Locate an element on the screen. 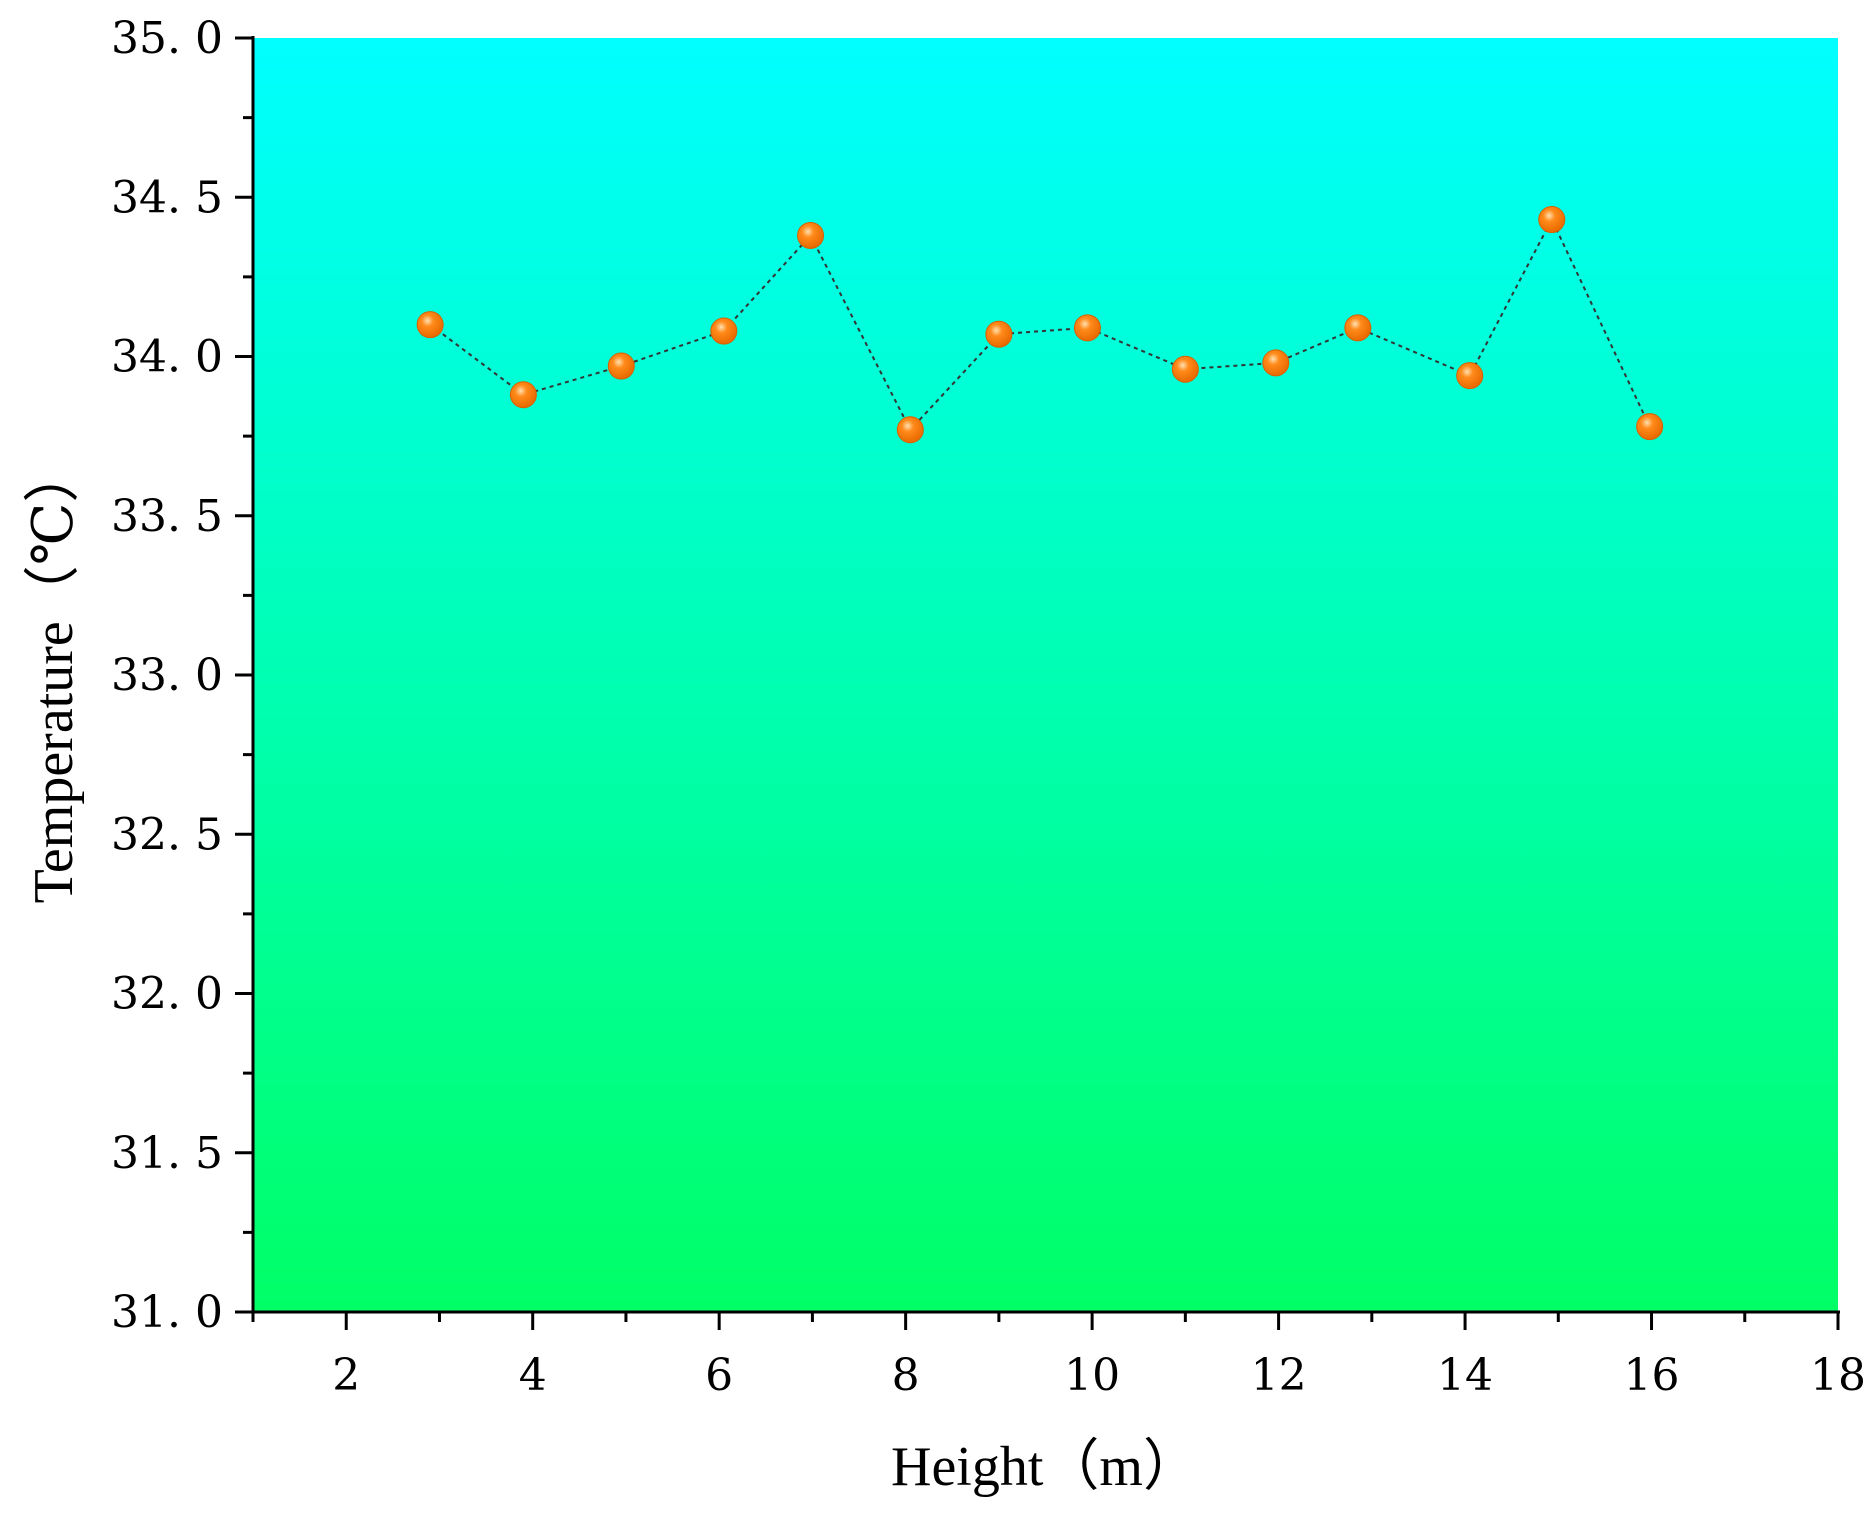 Image resolution: width=1874 pixels, height=1514 pixels. x-axis-title: Height（m） is located at coordinates (1045, 1467).